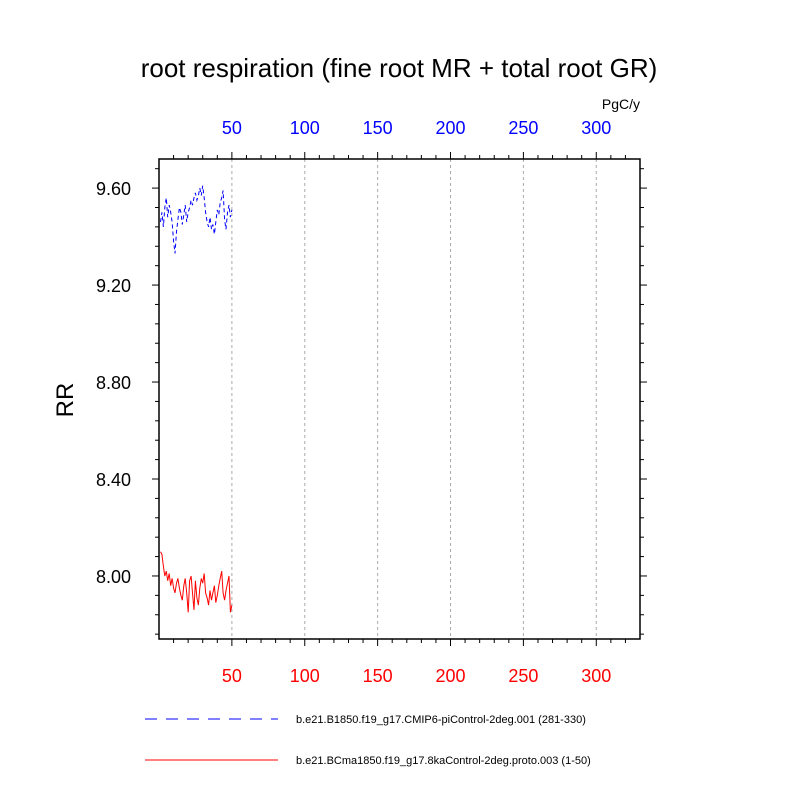  I want to click on x-bottom-tick-label: 250, so click(523, 676).